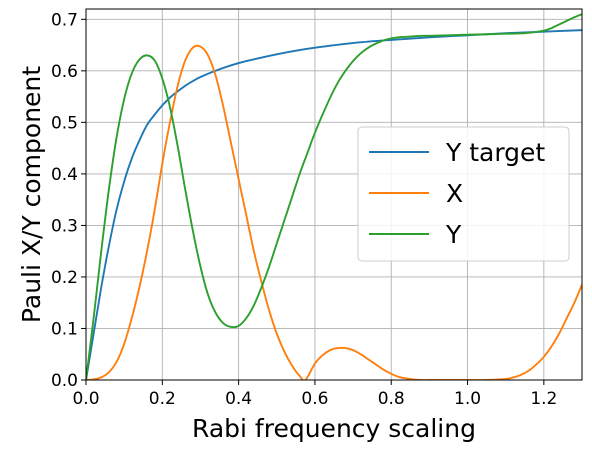 This screenshot has width=592, height=452. Describe the element at coordinates (334, 428) in the screenshot. I see `x-axis-label: Rabi frequency scaling` at that location.